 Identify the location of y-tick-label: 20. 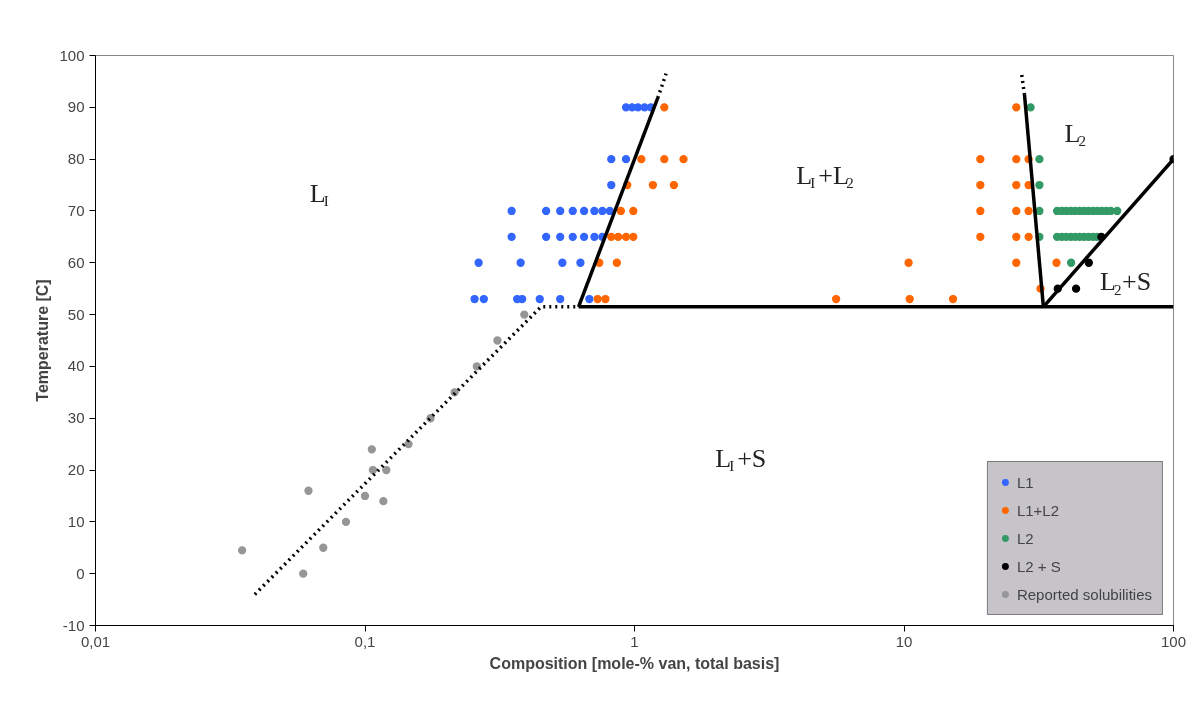
(76, 470).